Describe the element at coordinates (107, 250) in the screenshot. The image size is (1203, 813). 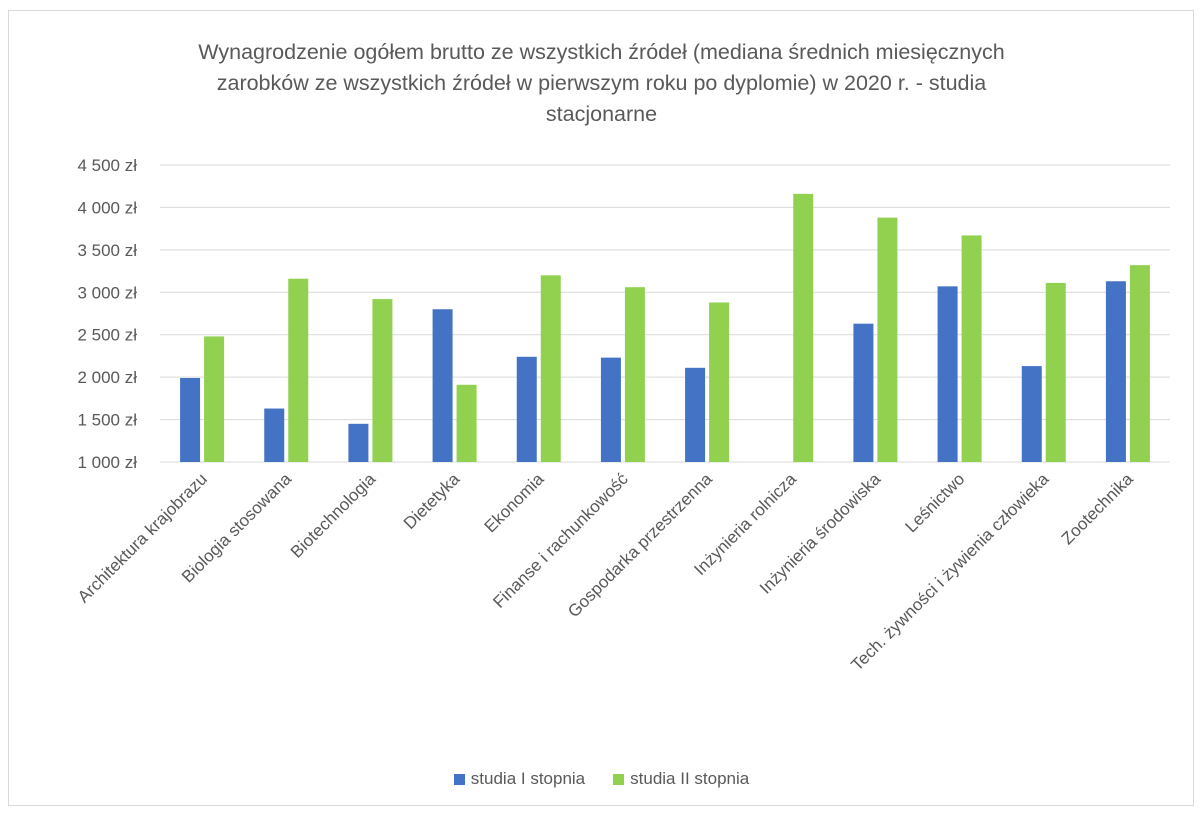
I see `y-tick-label: 3 500 zł` at that location.